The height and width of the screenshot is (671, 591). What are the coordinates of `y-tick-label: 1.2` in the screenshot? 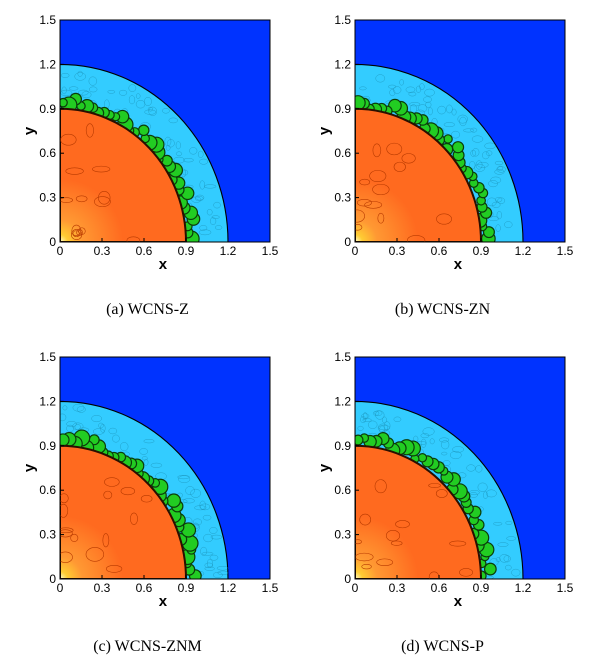 It's located at (47, 401).